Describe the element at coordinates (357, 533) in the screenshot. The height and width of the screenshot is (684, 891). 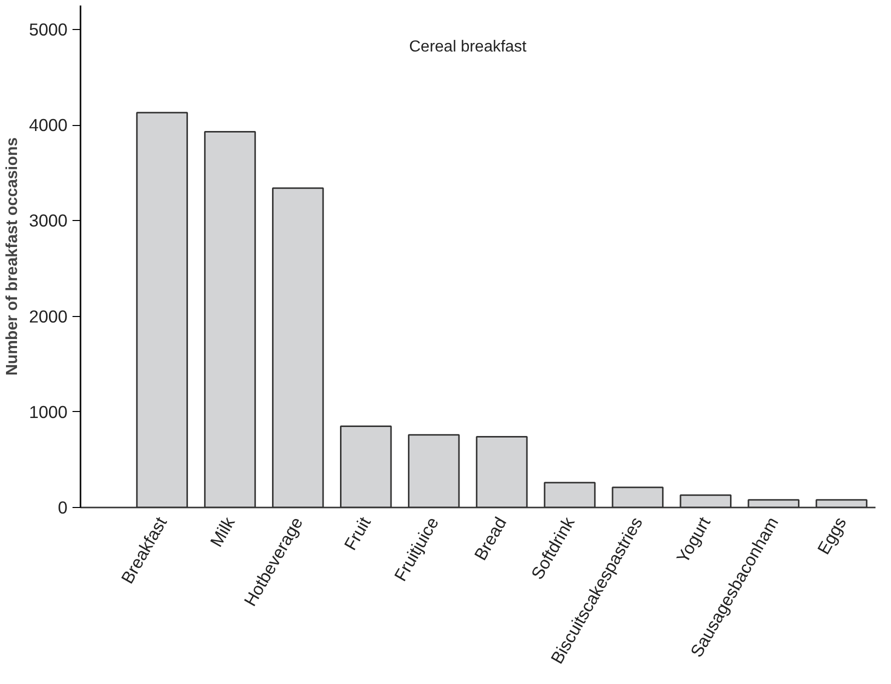
I see `x-tick-label: Fruit` at that location.